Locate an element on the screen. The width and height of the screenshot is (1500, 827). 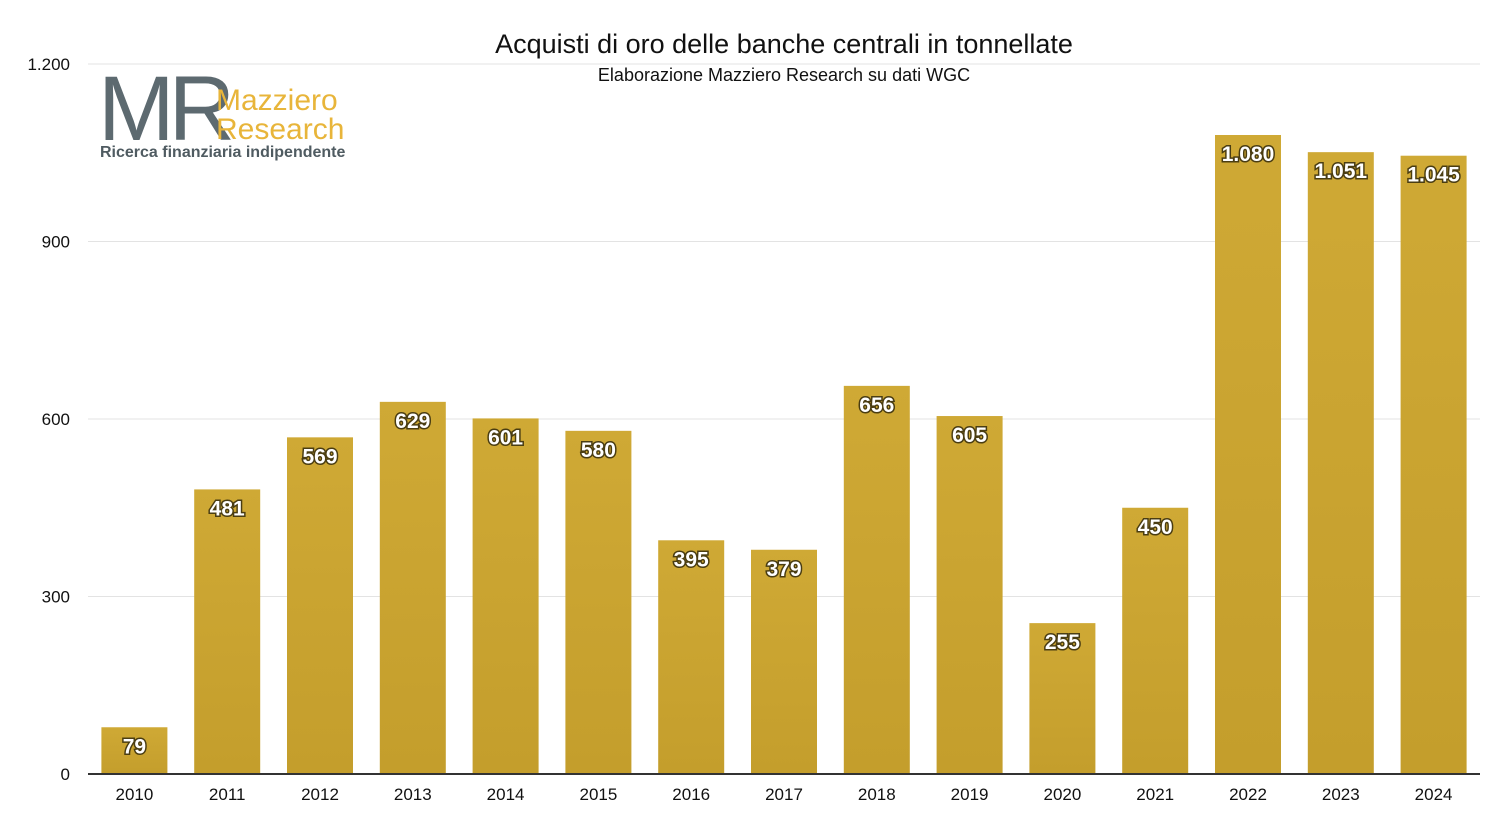
data-label-2010: 79 is located at coordinates (134, 746).